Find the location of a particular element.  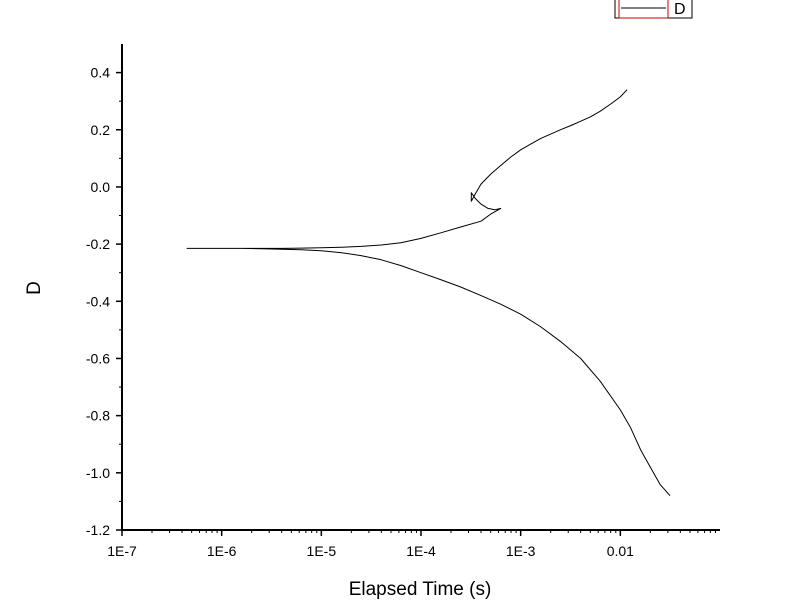

y-tick-label: 0.4 is located at coordinates (101, 73).